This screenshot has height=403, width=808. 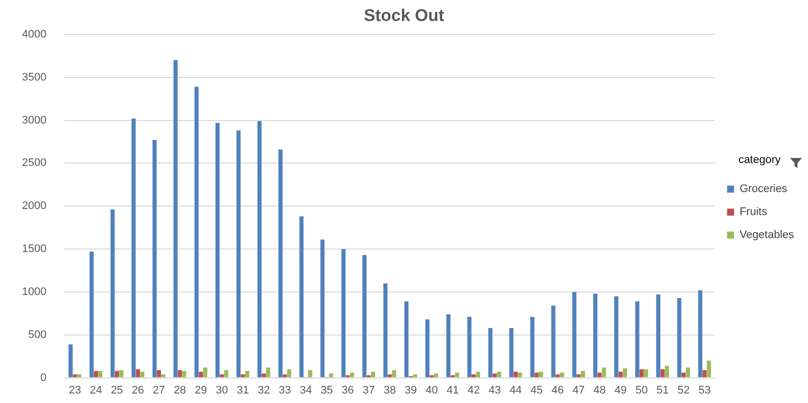 I want to click on x-tick-label: 33, so click(x=284, y=390).